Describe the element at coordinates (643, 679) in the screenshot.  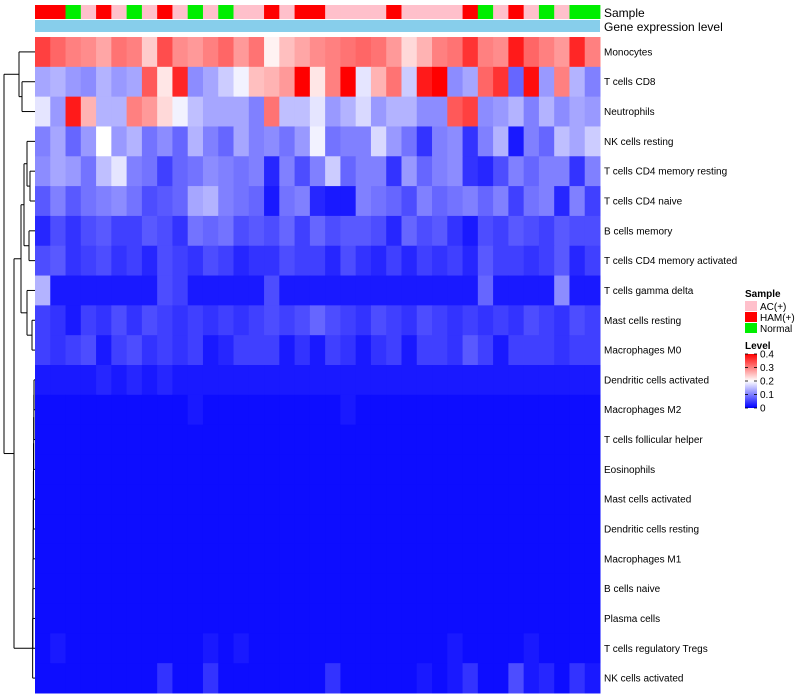
I see `row-label: NK cells activated` at that location.